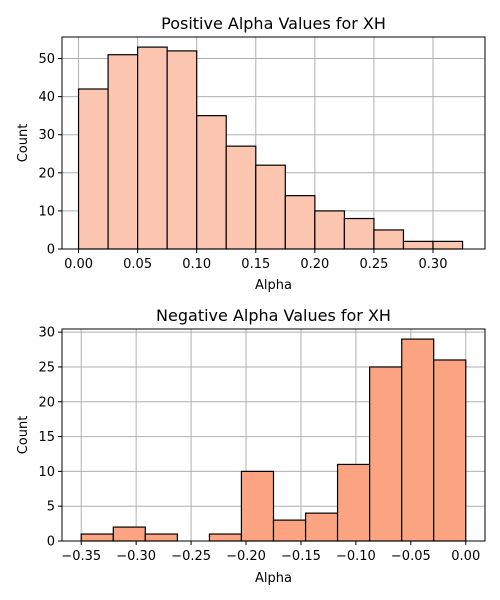 The width and height of the screenshot is (500, 600). Describe the element at coordinates (373, 264) in the screenshot. I see `x-tick-label: 0.25` at that location.